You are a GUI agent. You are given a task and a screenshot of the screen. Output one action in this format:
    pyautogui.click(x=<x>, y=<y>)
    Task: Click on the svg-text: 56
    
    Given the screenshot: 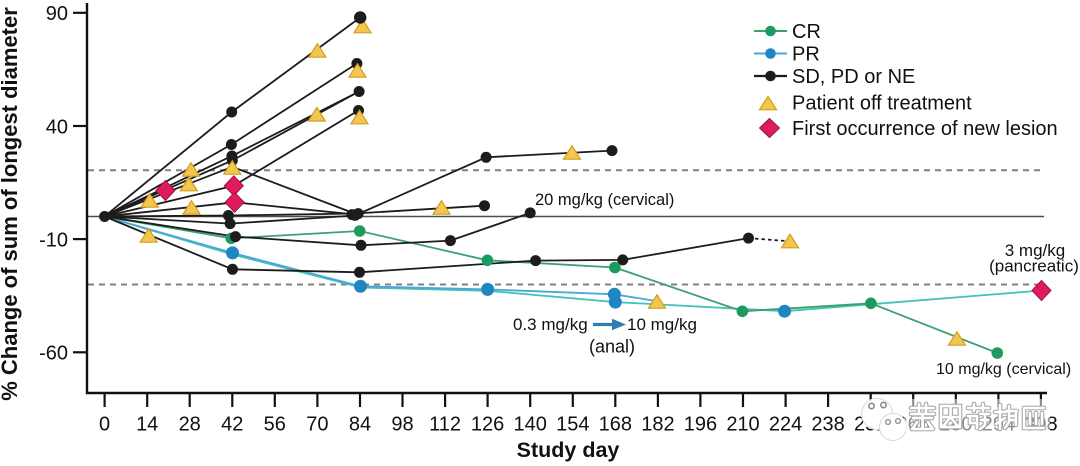 What is the action you would take?
    pyautogui.click(x=275, y=425)
    